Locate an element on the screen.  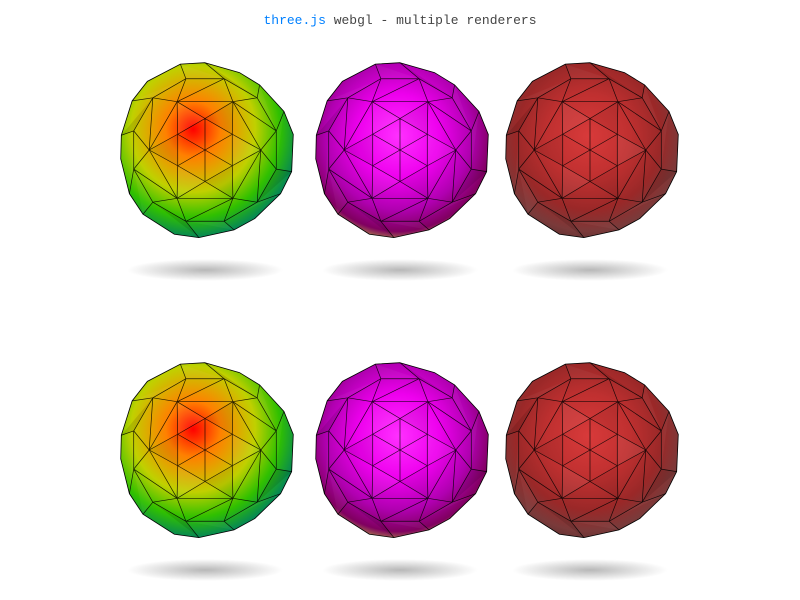
threejs-link: three.js is located at coordinates (294, 20).